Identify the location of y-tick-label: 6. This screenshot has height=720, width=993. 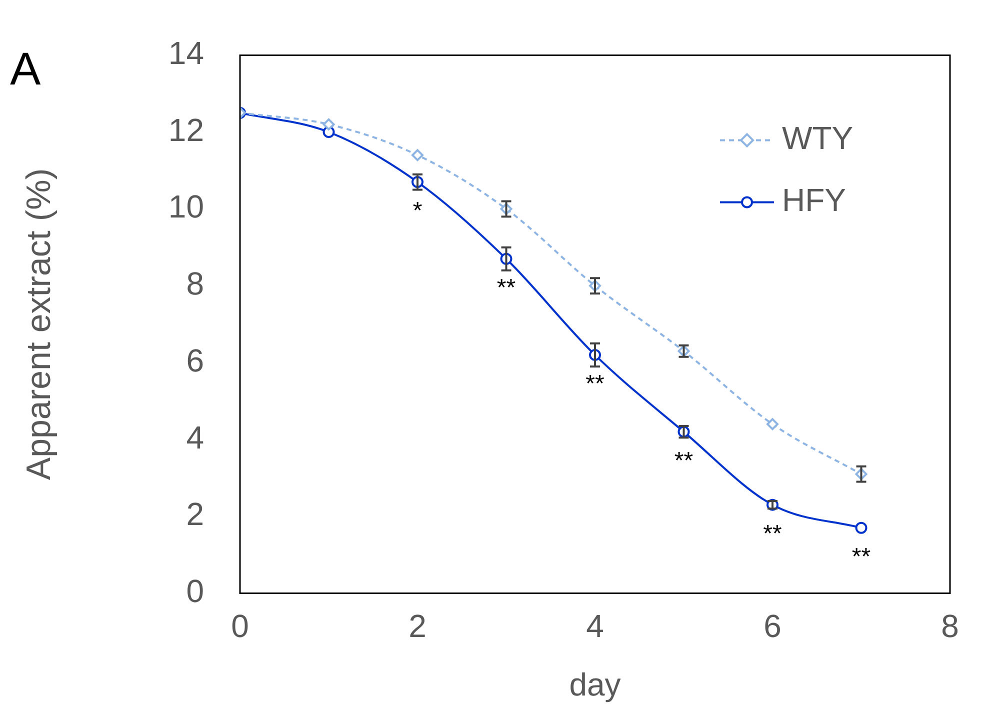
(195, 360).